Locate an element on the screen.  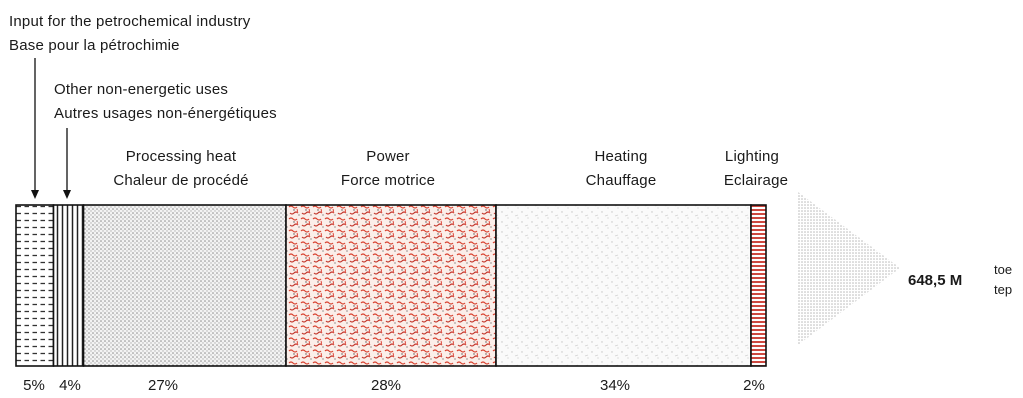
pct-label-petrochemical: 5% is located at coordinates (34, 385).